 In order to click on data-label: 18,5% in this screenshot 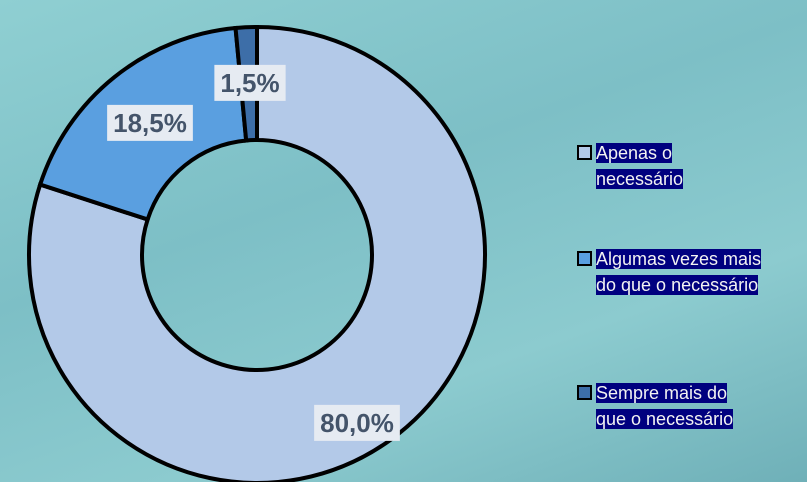, I will do `click(150, 123)`.